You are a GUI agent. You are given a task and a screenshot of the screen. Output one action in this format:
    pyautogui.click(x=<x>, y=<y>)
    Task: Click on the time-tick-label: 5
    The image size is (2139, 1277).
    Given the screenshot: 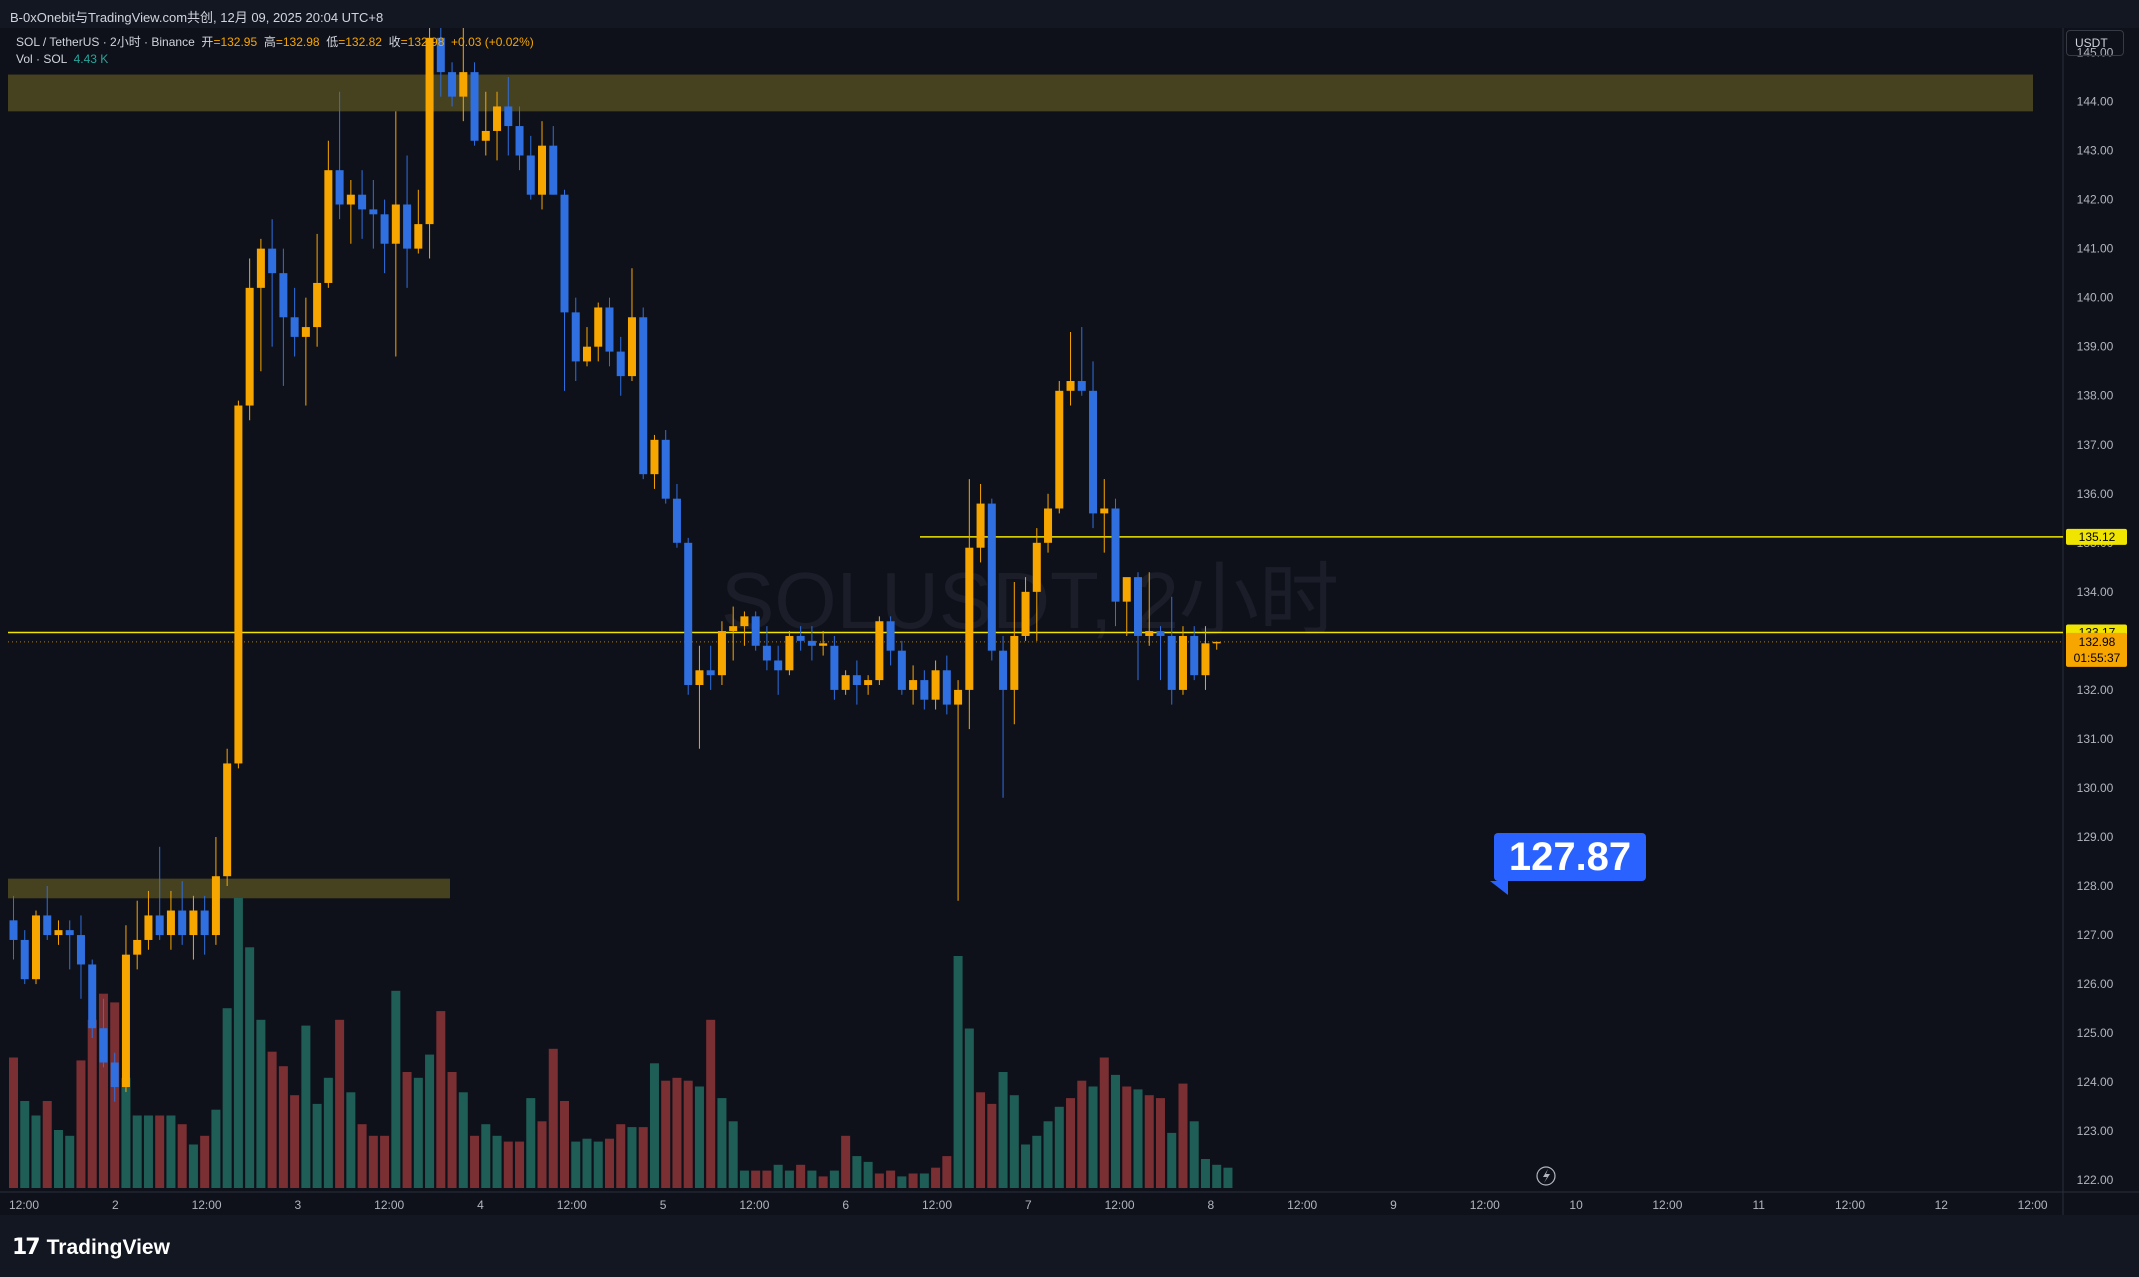 What is the action you would take?
    pyautogui.click(x=663, y=1205)
    